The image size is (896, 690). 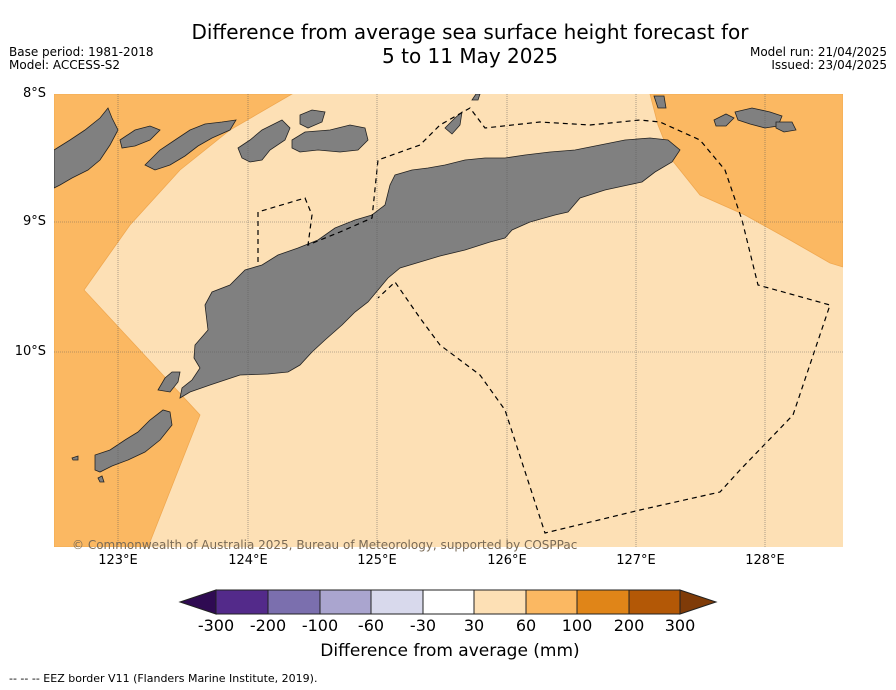 What do you see at coordinates (577, 625) in the screenshot?
I see `cb-tick: 100` at bounding box center [577, 625].